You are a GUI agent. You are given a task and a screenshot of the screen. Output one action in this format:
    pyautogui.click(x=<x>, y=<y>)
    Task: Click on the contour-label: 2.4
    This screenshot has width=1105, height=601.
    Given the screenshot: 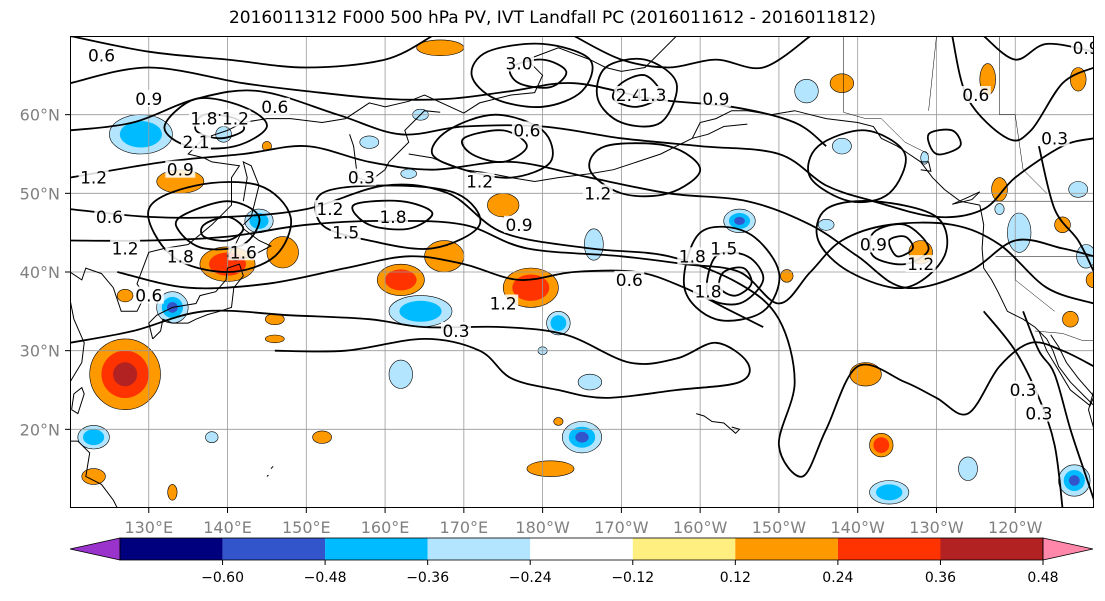 What is the action you would take?
    pyautogui.click(x=629, y=96)
    